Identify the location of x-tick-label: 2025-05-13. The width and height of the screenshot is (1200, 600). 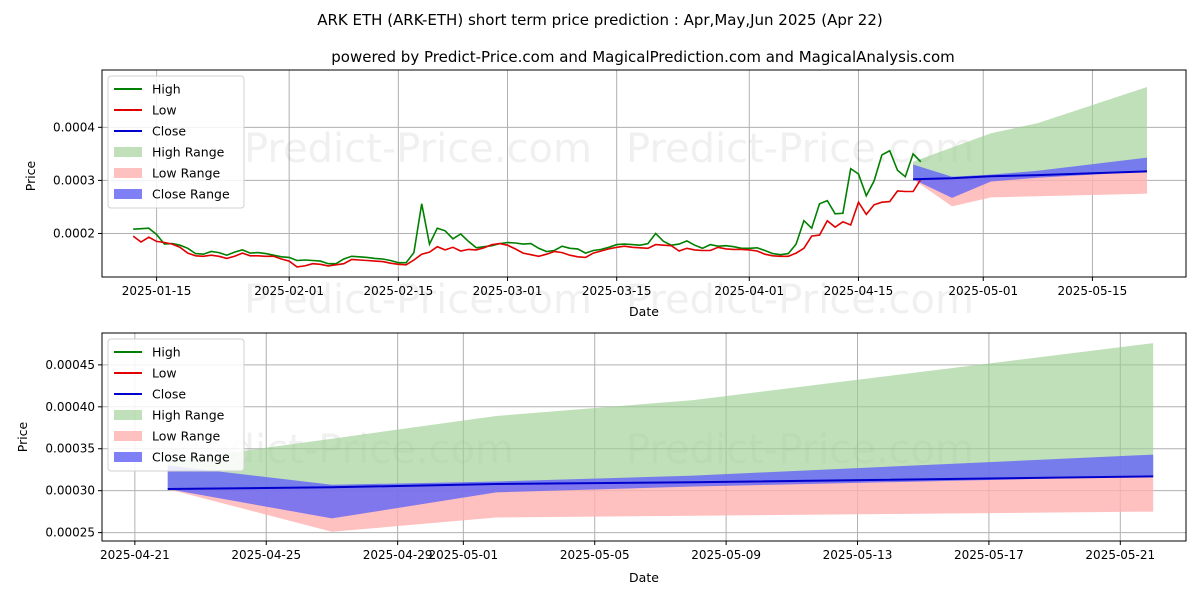
(858, 555).